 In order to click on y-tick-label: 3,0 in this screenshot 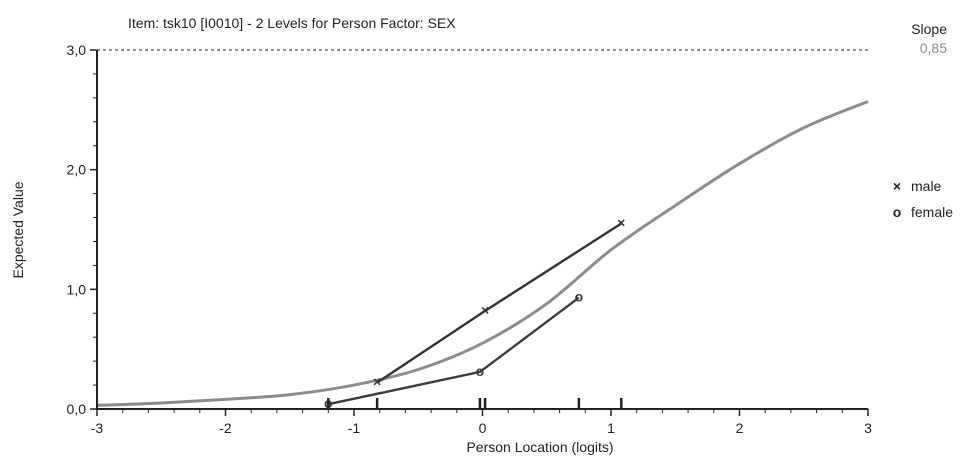, I will do `click(77, 50)`.